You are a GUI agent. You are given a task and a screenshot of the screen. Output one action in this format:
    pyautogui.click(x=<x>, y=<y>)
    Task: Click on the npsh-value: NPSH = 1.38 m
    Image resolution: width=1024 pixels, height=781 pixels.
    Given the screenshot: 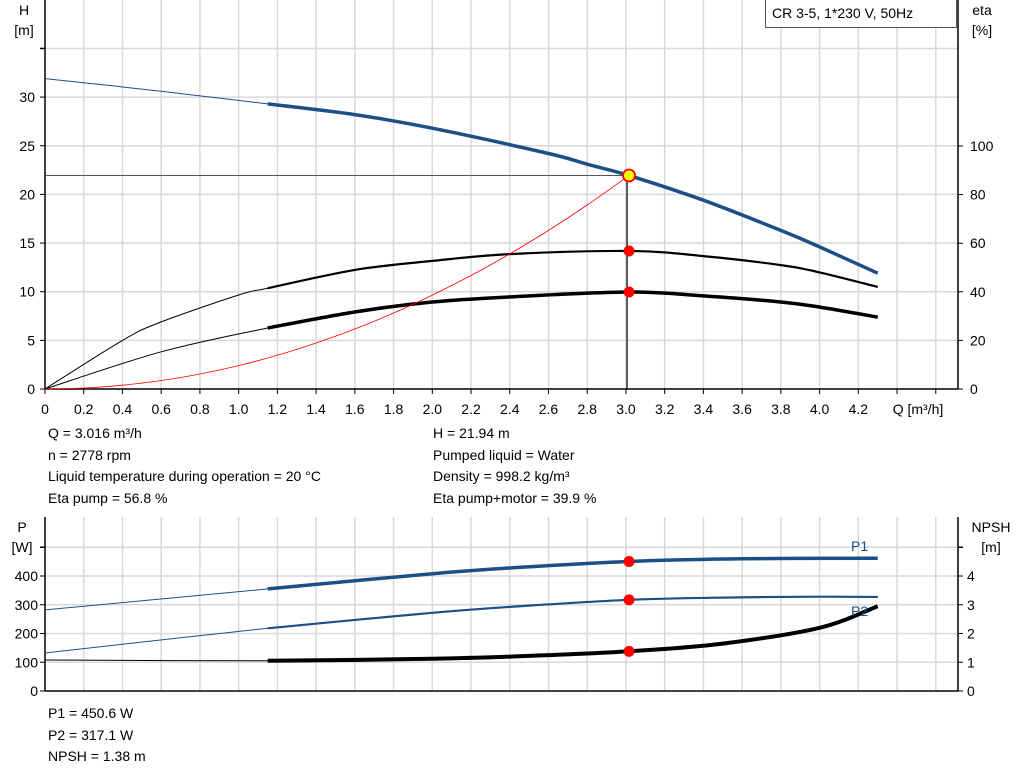 What is the action you would take?
    pyautogui.click(x=97, y=756)
    